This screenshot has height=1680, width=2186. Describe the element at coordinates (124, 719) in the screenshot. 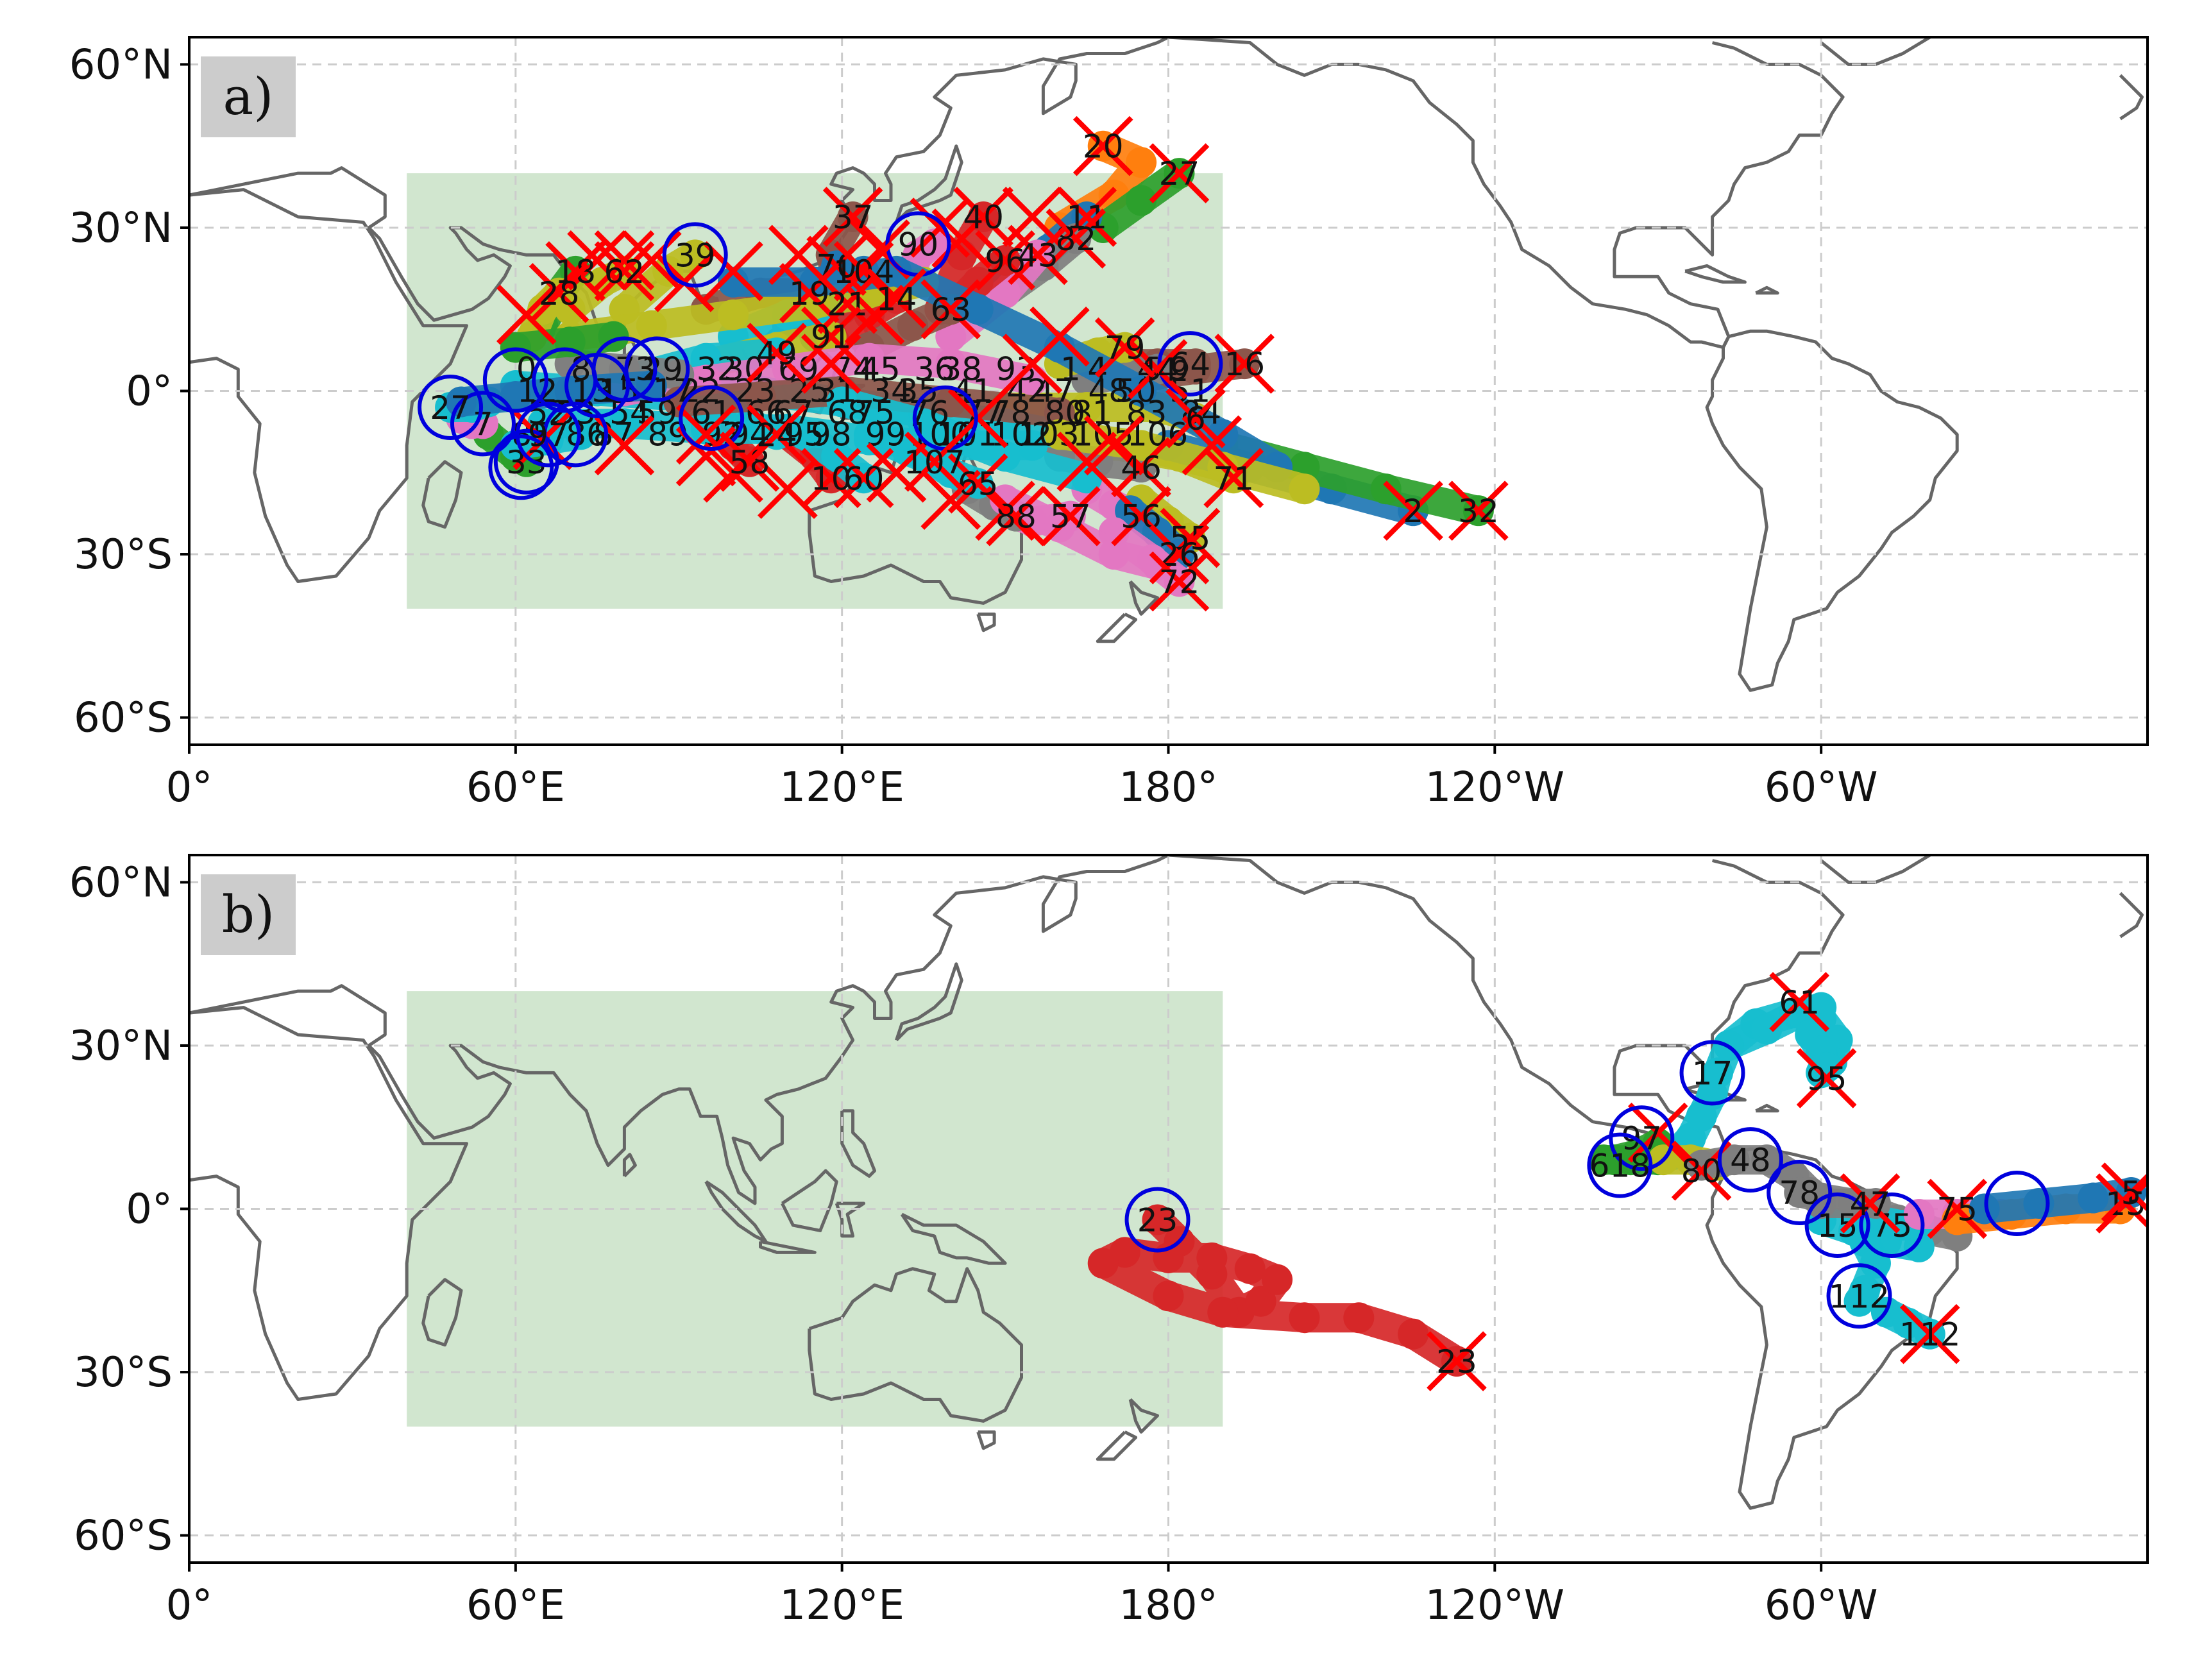

I see `y-tick-label: 60°S` at that location.